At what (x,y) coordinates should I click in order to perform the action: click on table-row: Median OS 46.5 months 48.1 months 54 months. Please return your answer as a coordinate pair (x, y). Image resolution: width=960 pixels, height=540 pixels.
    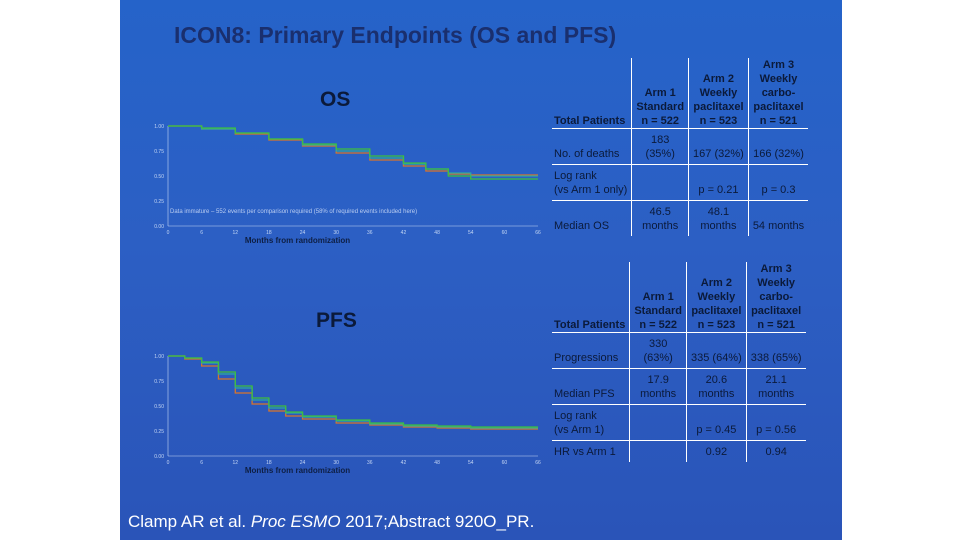
    Looking at the image, I should click on (680, 218).